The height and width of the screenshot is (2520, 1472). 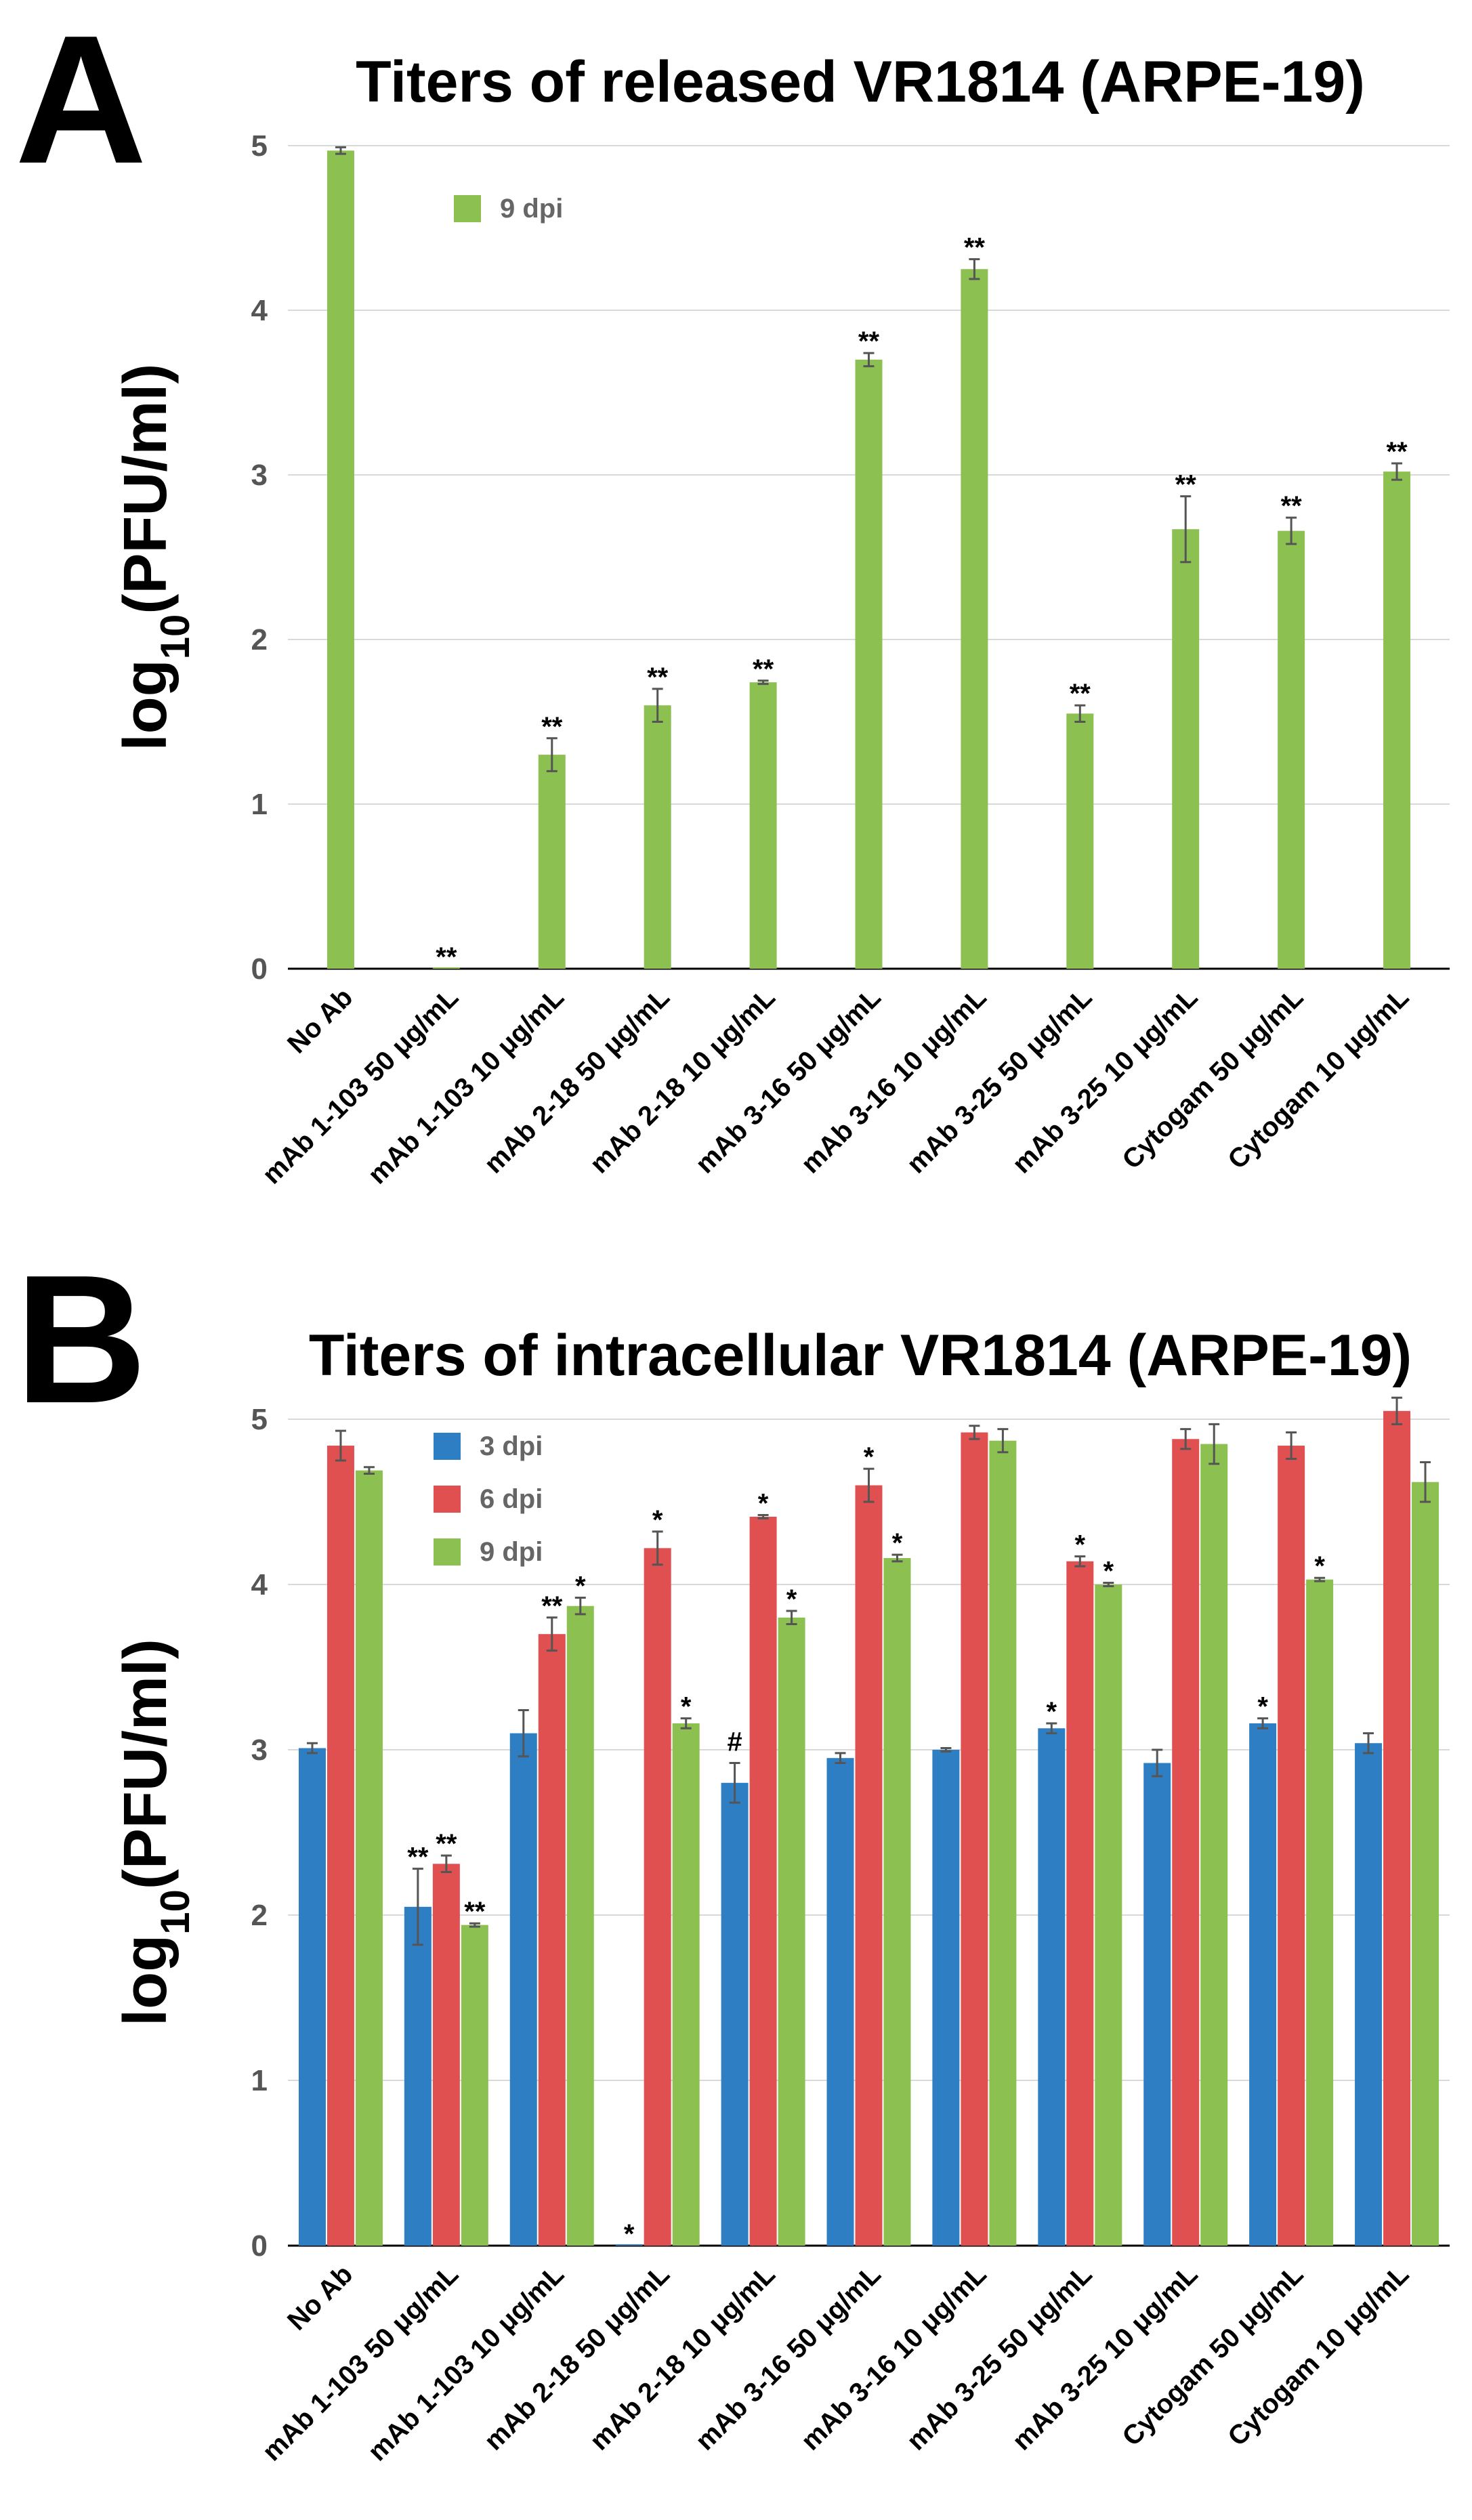 What do you see at coordinates (1318, 2355) in the screenshot?
I see `x-tick-label-b-11: Cytogam 10 μg/mL` at bounding box center [1318, 2355].